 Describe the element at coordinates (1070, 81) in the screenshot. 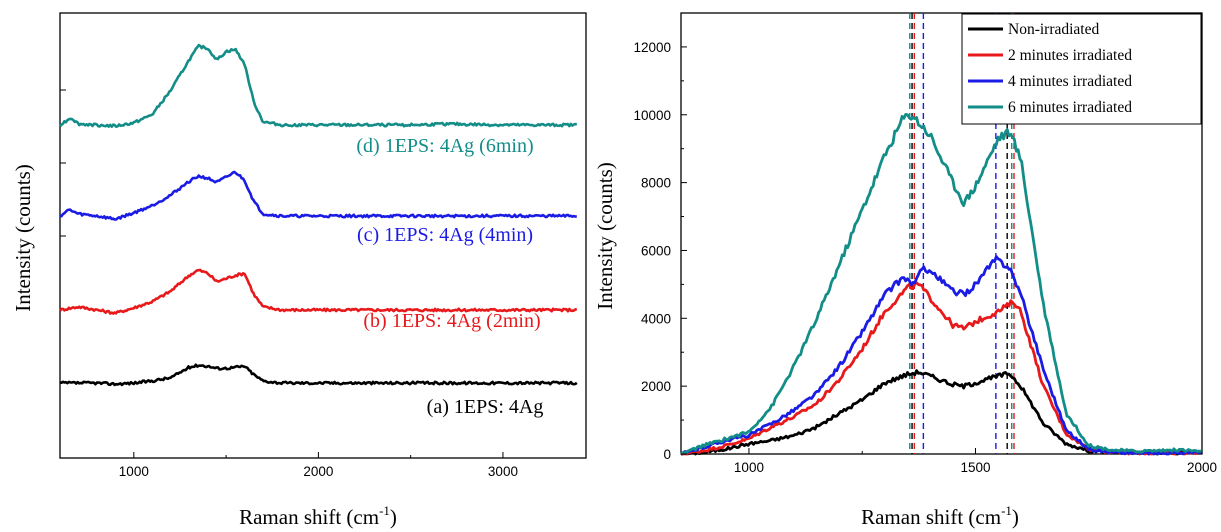

I see `legend-entry: 4 minutes irradiated` at that location.